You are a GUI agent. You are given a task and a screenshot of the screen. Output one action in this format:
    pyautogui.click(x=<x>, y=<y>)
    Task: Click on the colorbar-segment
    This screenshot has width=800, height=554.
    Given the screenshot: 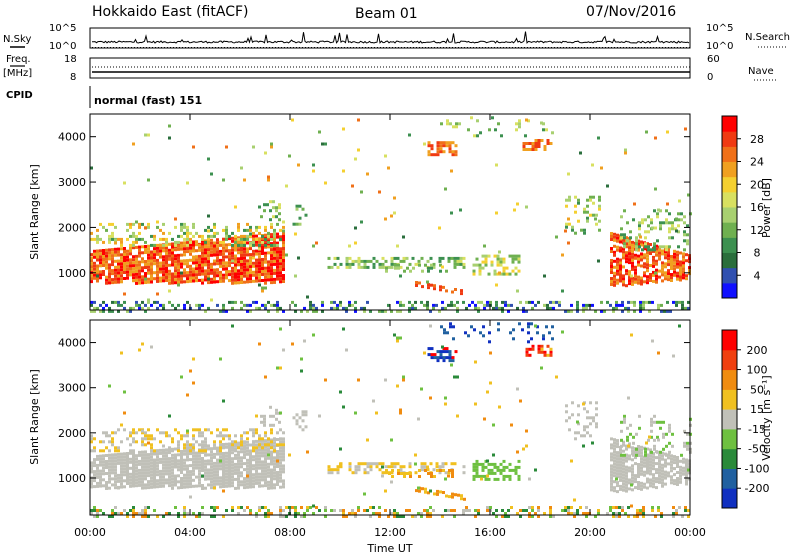 What is the action you would take?
    pyautogui.click(x=729, y=184)
    